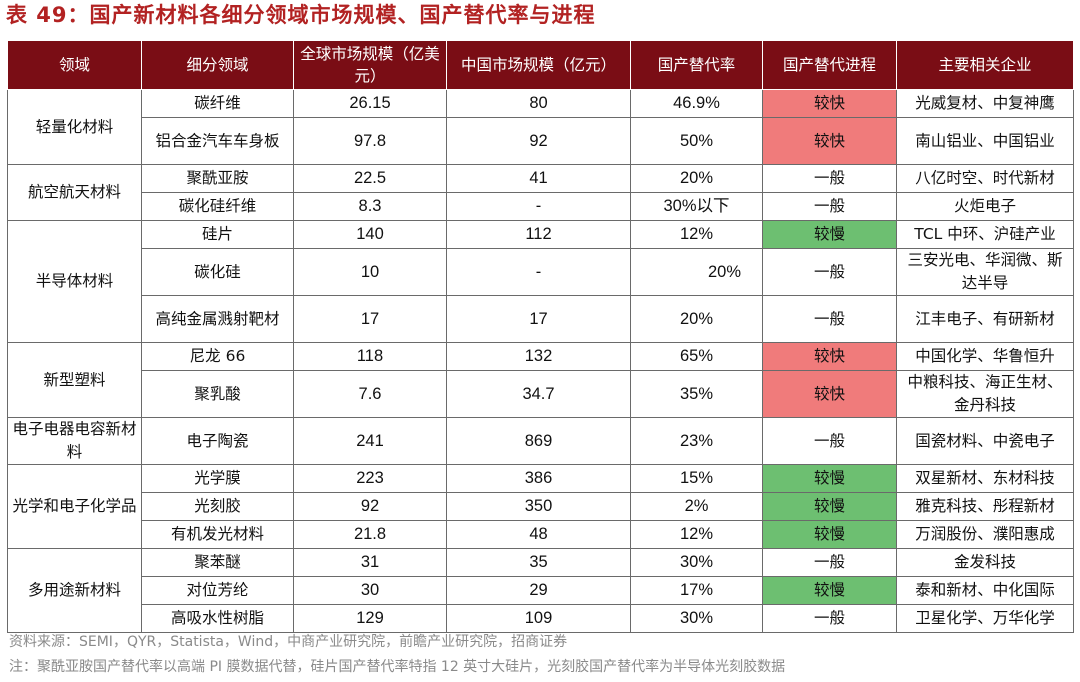  Describe the element at coordinates (217, 394) in the screenshot. I see `subdomain-cell: 聚乳酸` at that location.